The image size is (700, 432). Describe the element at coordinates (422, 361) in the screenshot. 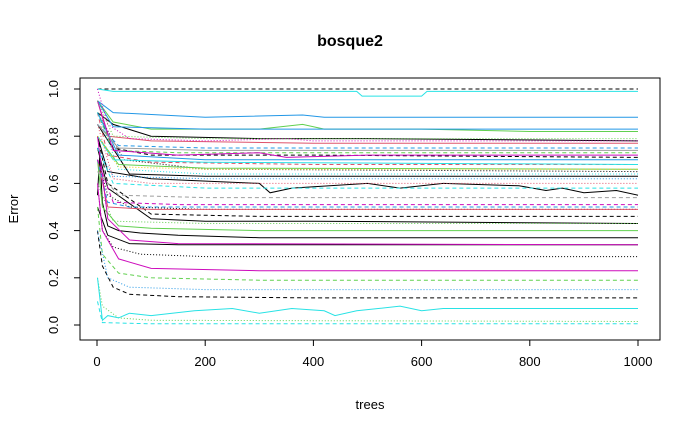

I see `x-tick-label: 600` at that location.